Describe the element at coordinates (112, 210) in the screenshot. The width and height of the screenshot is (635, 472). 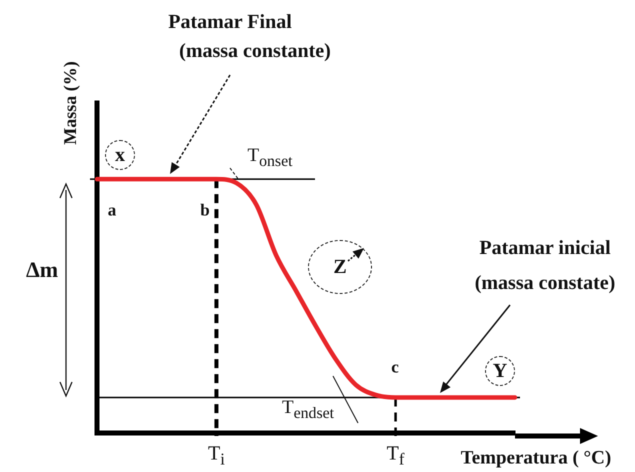
I see `annotation: a` at that location.